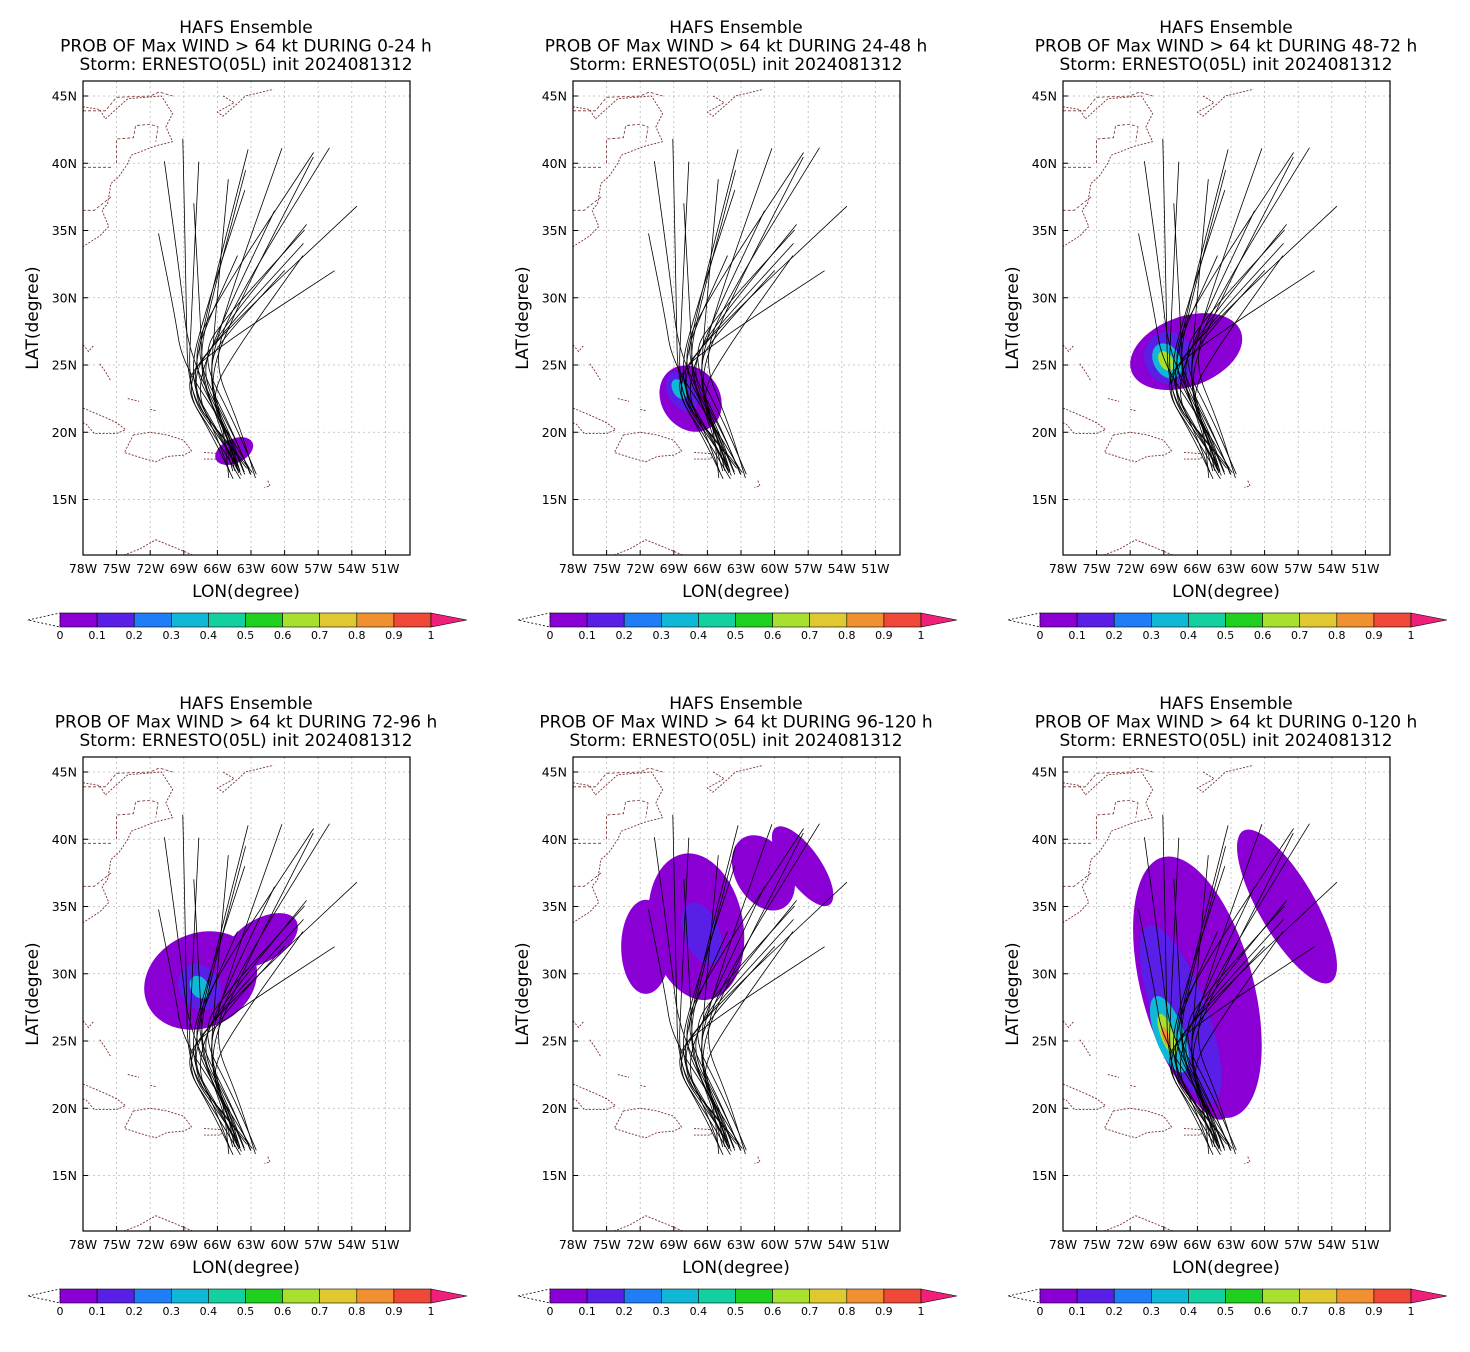 The image size is (1470, 1352). Describe the element at coordinates (554, 499) in the screenshot. I see `lat-tick-label: 15N` at that location.